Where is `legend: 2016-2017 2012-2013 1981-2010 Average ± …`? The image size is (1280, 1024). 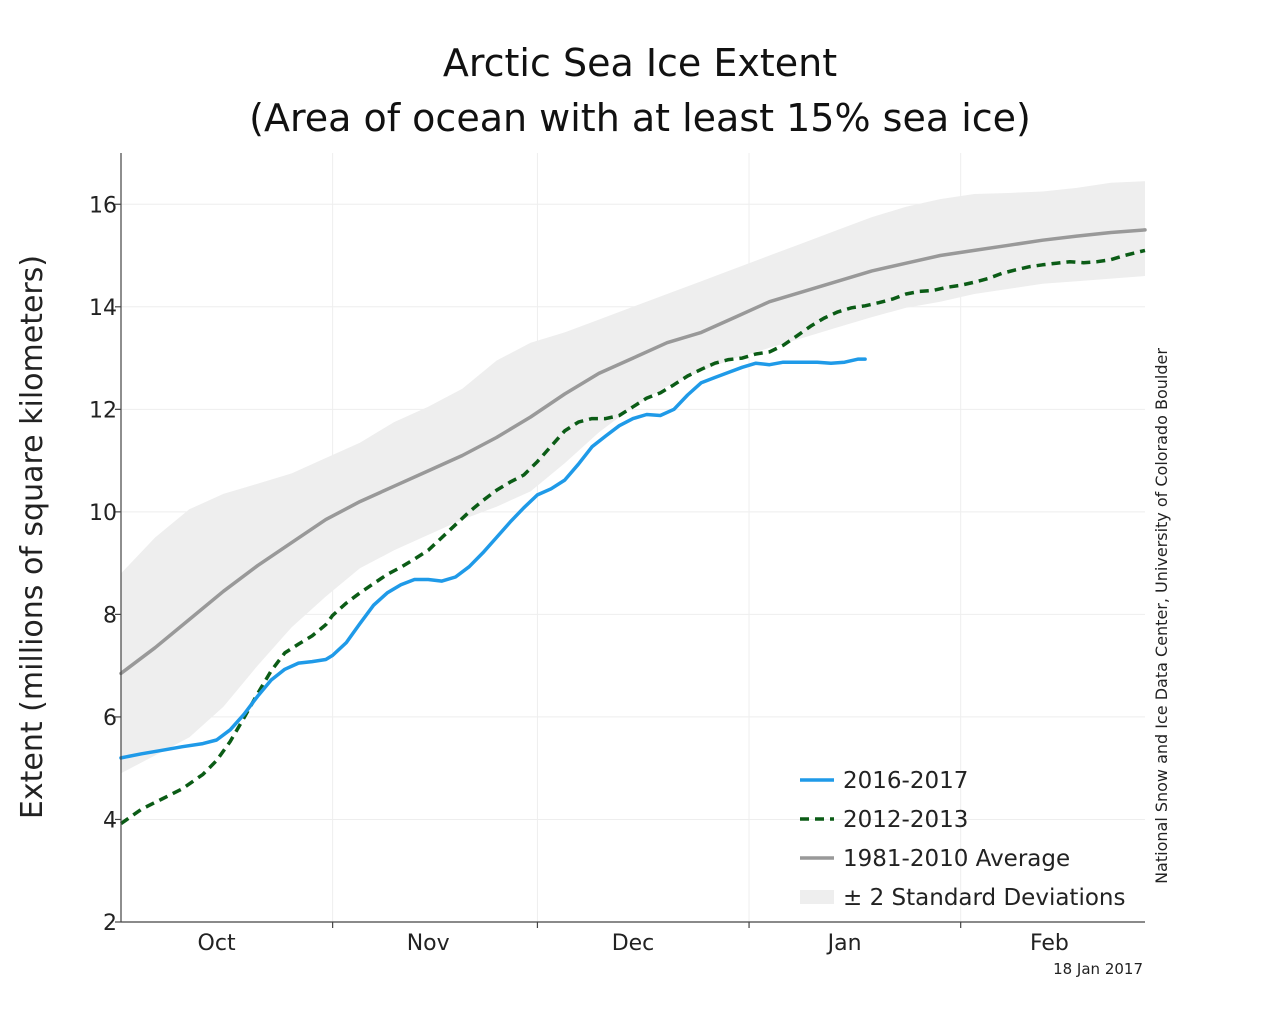
legend: 2016-2017 2012-2013 1981-2010 Average ± … is located at coordinates (962, 839).